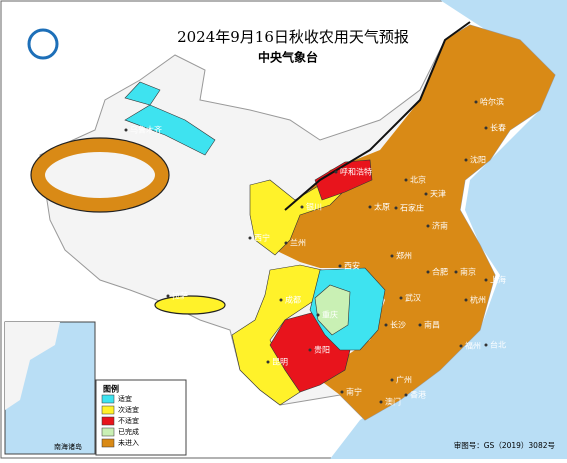  Describe the element at coordinates (180, 296) in the screenshot. I see `city-label: 拉萨` at that location.